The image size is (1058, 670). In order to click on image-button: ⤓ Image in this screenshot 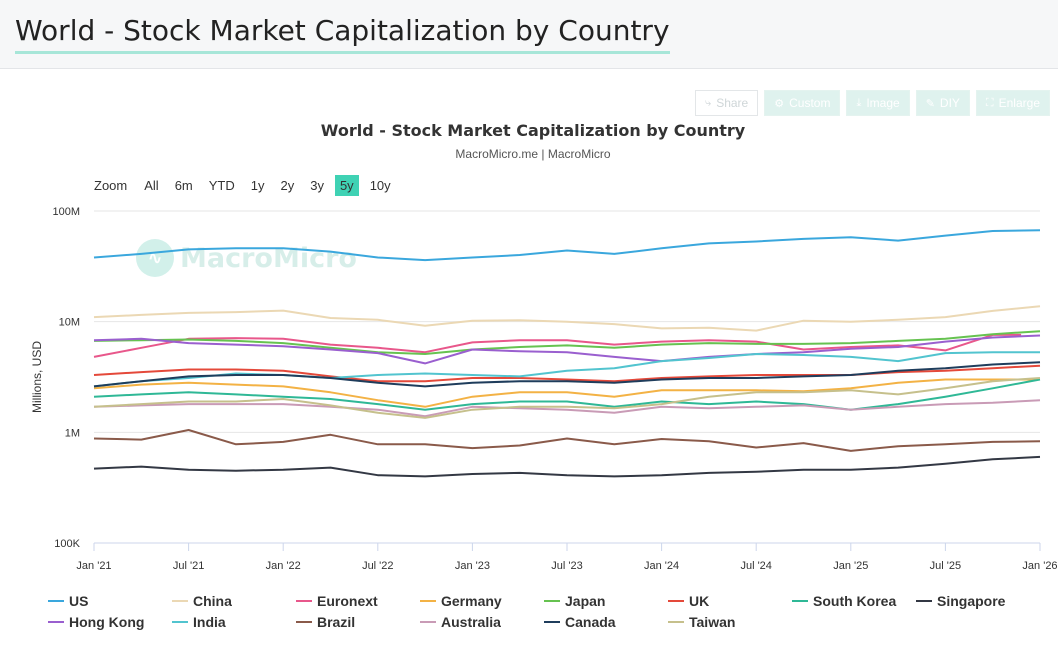, I will do `click(878, 103)`.